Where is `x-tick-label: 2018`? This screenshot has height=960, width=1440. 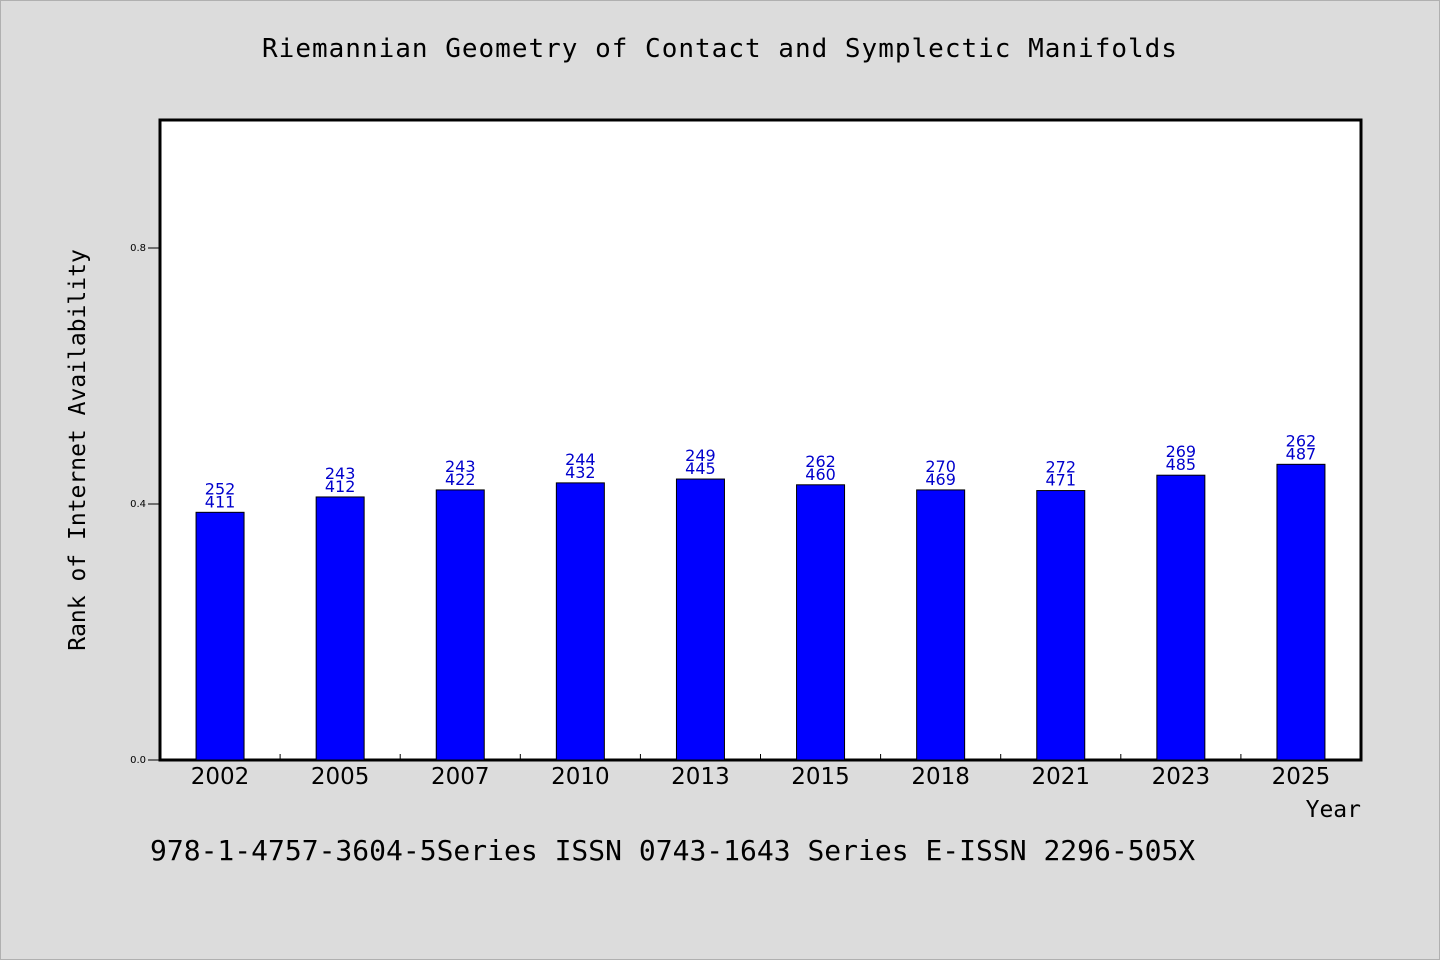 x-tick-label: 2018 is located at coordinates (940, 777).